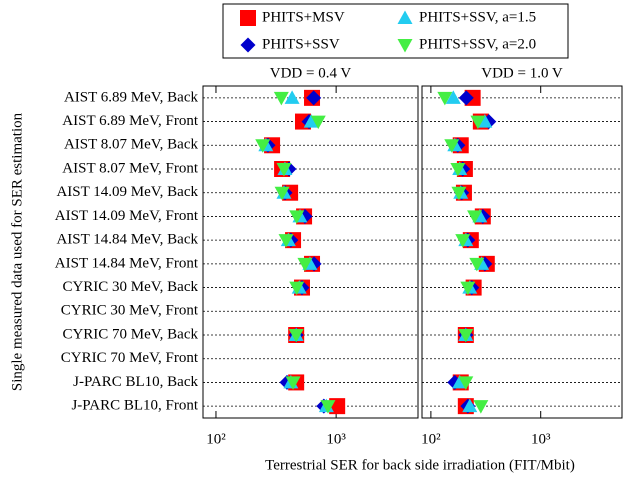  Describe the element at coordinates (311, 73) in the screenshot. I see `panel-title: VDD = 0.4 V` at that location.